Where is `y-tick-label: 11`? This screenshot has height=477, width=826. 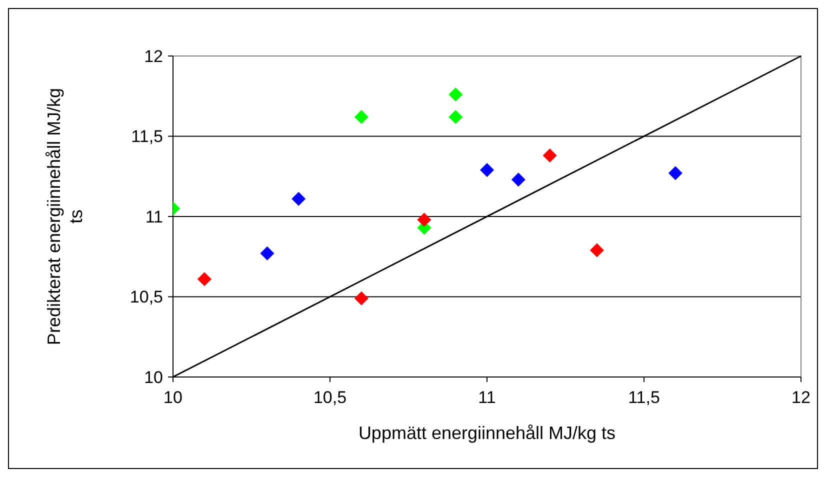
y-tick-label: 11 is located at coordinates (154, 216).